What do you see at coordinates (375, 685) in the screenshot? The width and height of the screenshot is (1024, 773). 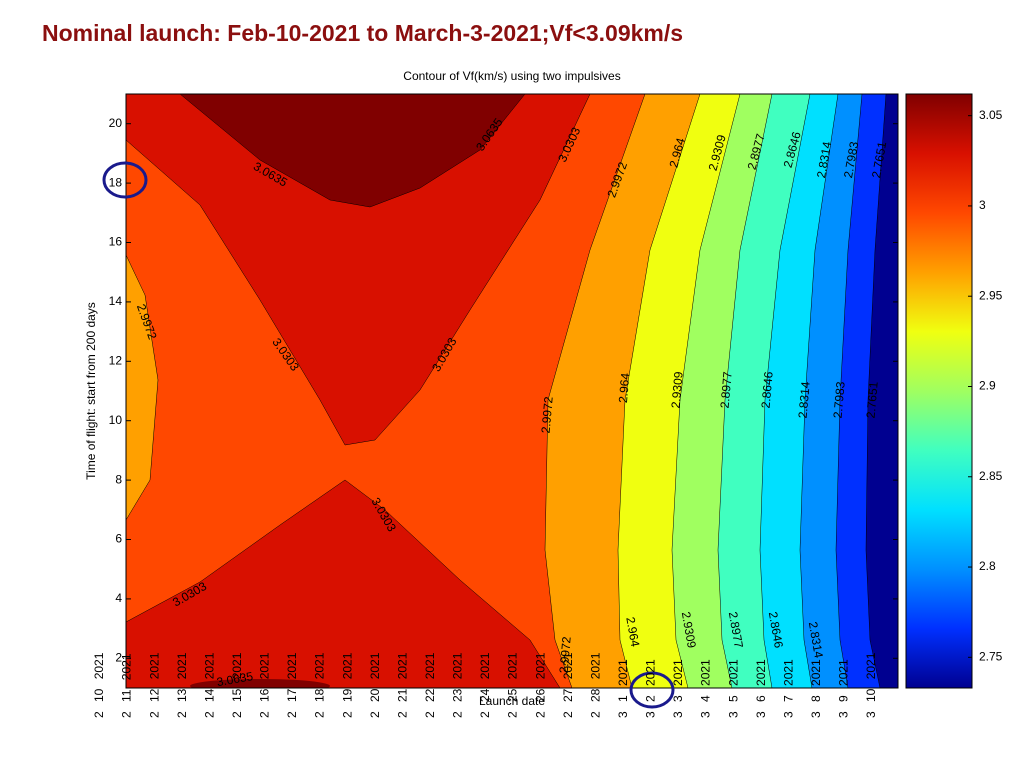 I see `x-tick-label: 2 20 2021` at bounding box center [375, 685].